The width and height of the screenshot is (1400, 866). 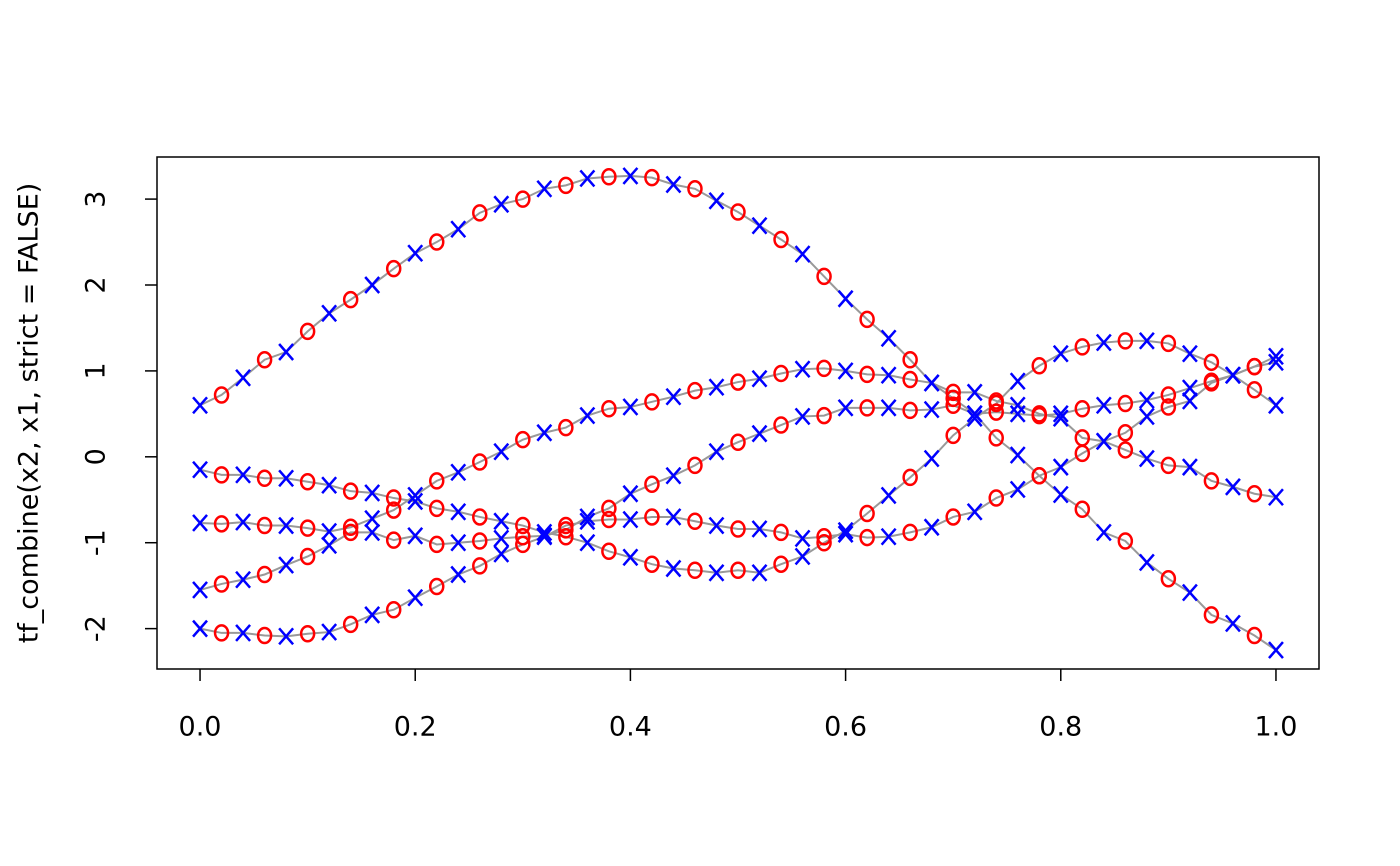 What do you see at coordinates (29, 413) in the screenshot?
I see `y-axis-label: tf_combine(x2, x1, strict = FALSE)` at bounding box center [29, 413].